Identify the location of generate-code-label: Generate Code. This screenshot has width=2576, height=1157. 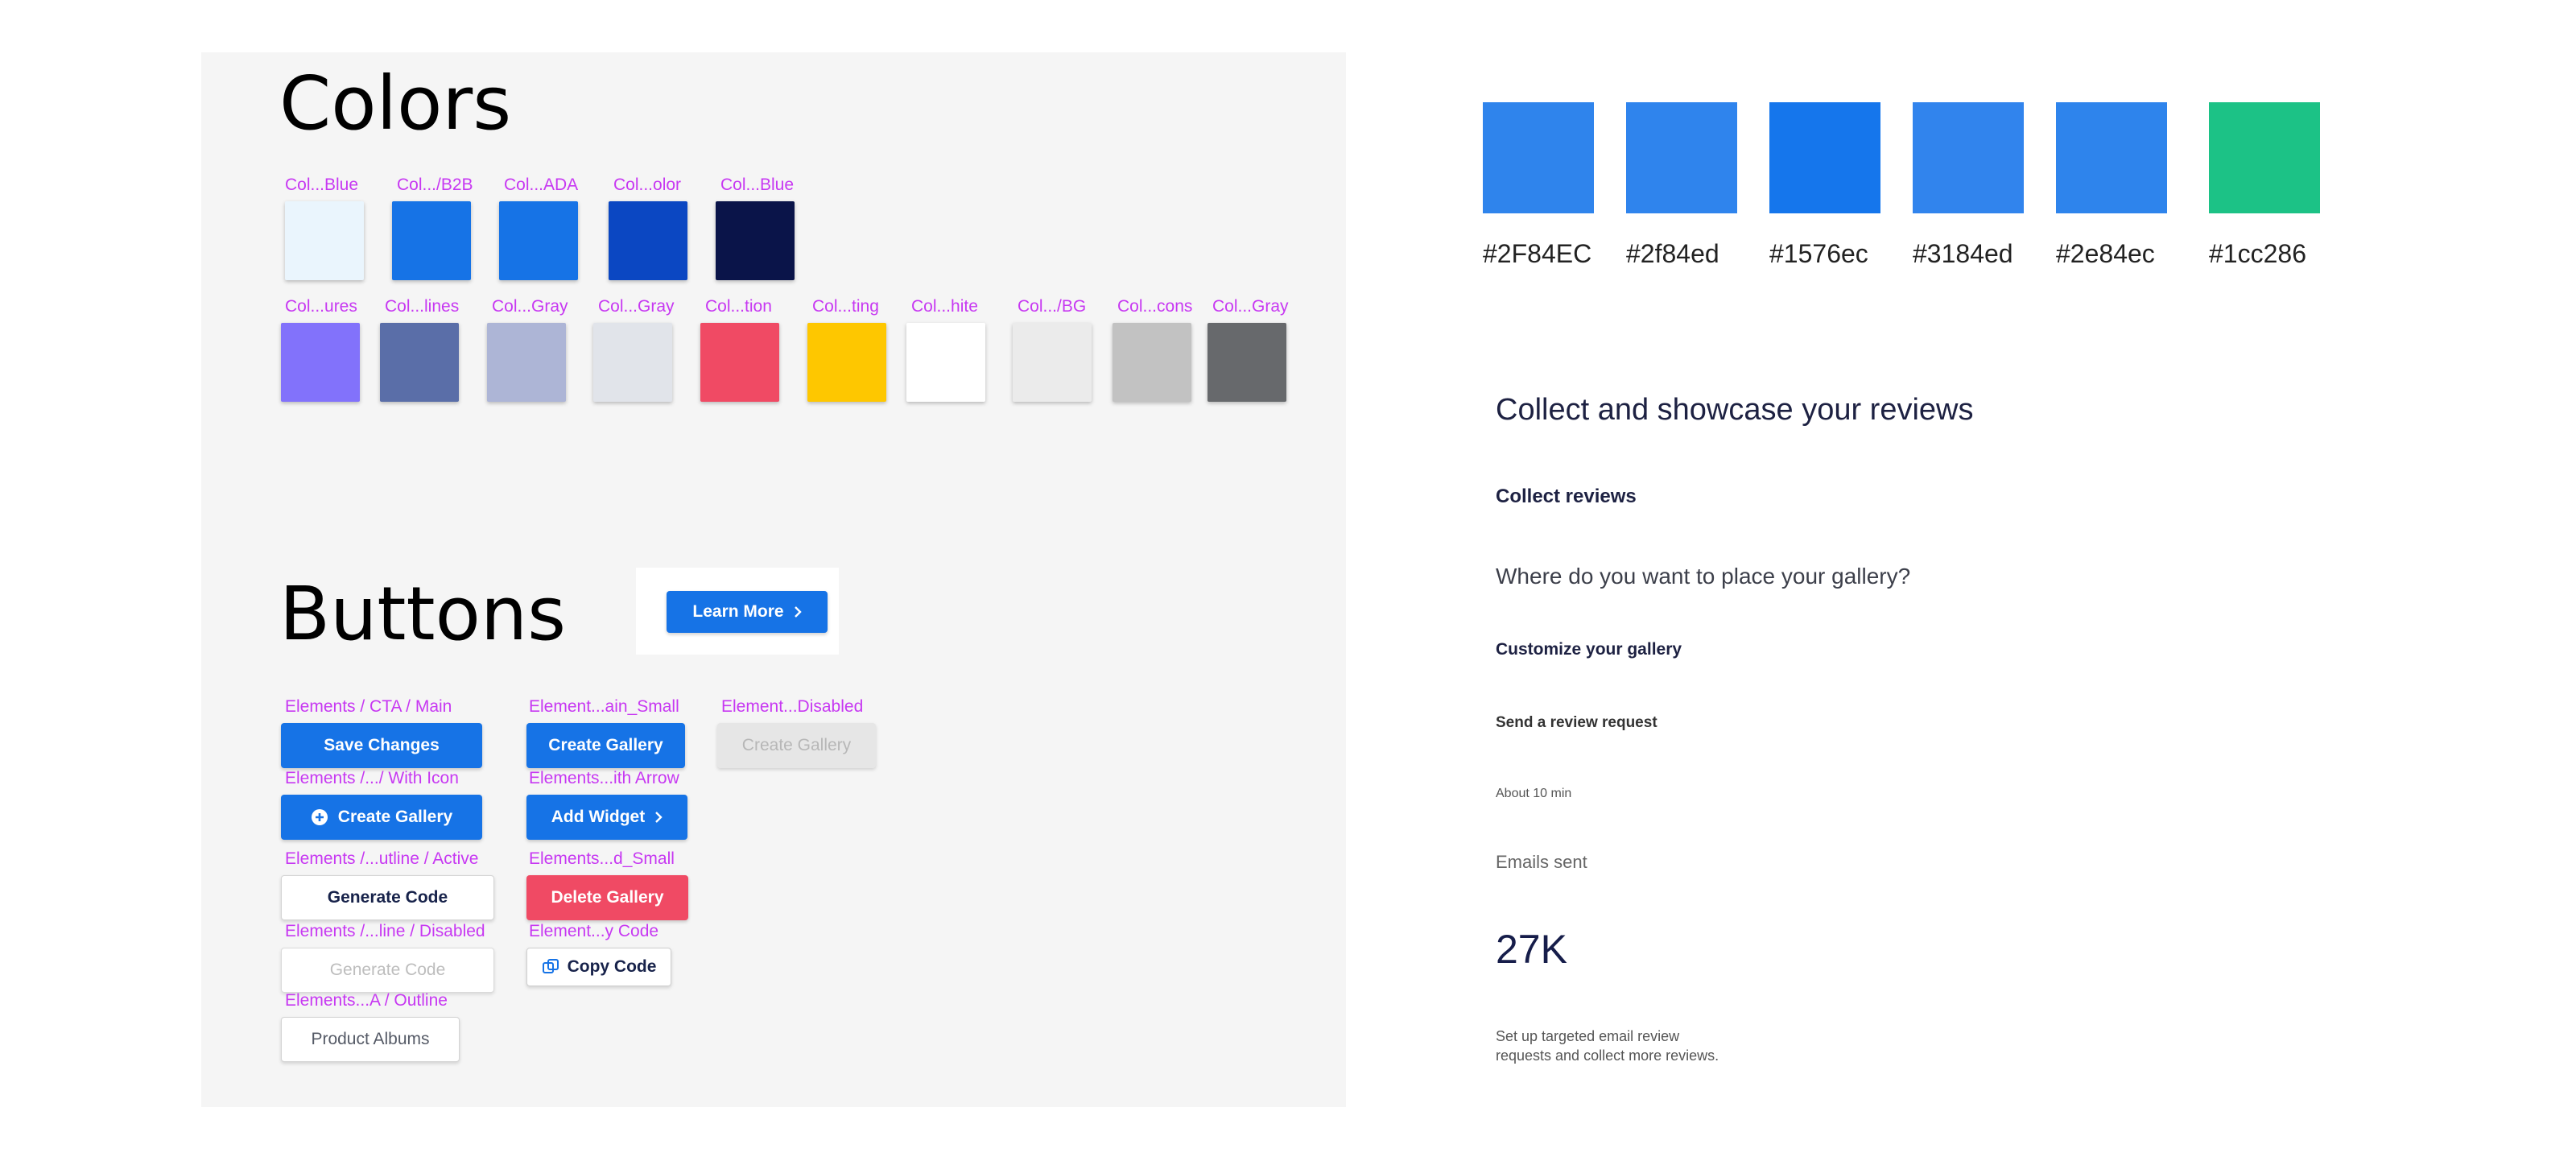
(387, 898).